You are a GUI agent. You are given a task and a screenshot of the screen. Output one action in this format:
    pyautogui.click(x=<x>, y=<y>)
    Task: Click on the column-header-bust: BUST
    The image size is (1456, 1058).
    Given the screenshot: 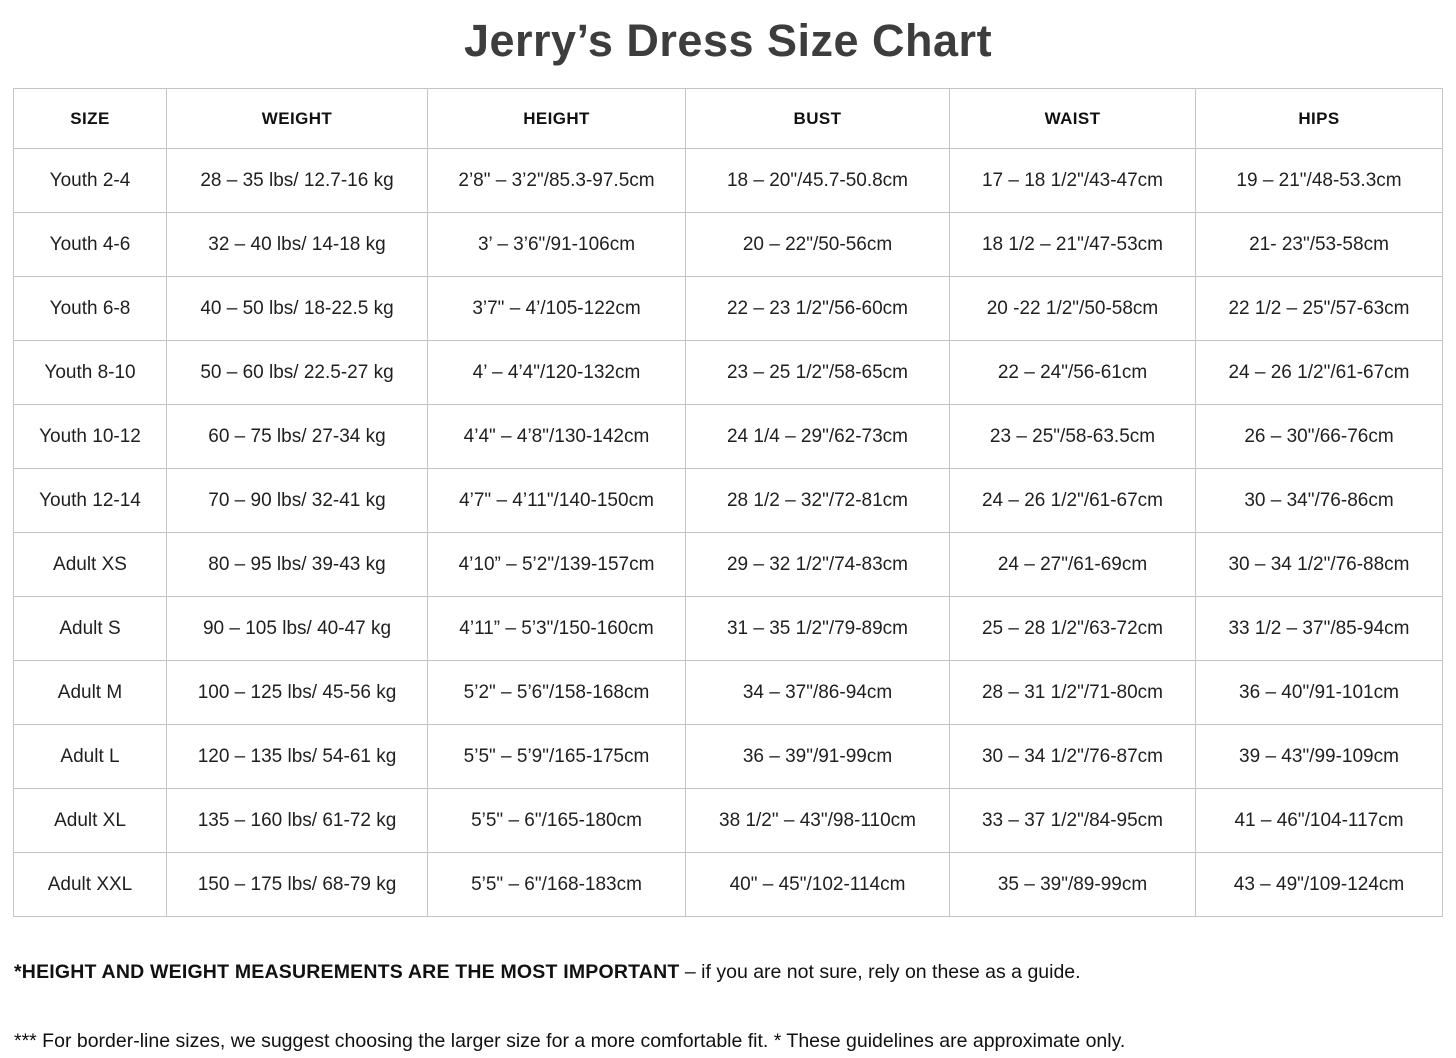 What is the action you would take?
    pyautogui.click(x=817, y=118)
    